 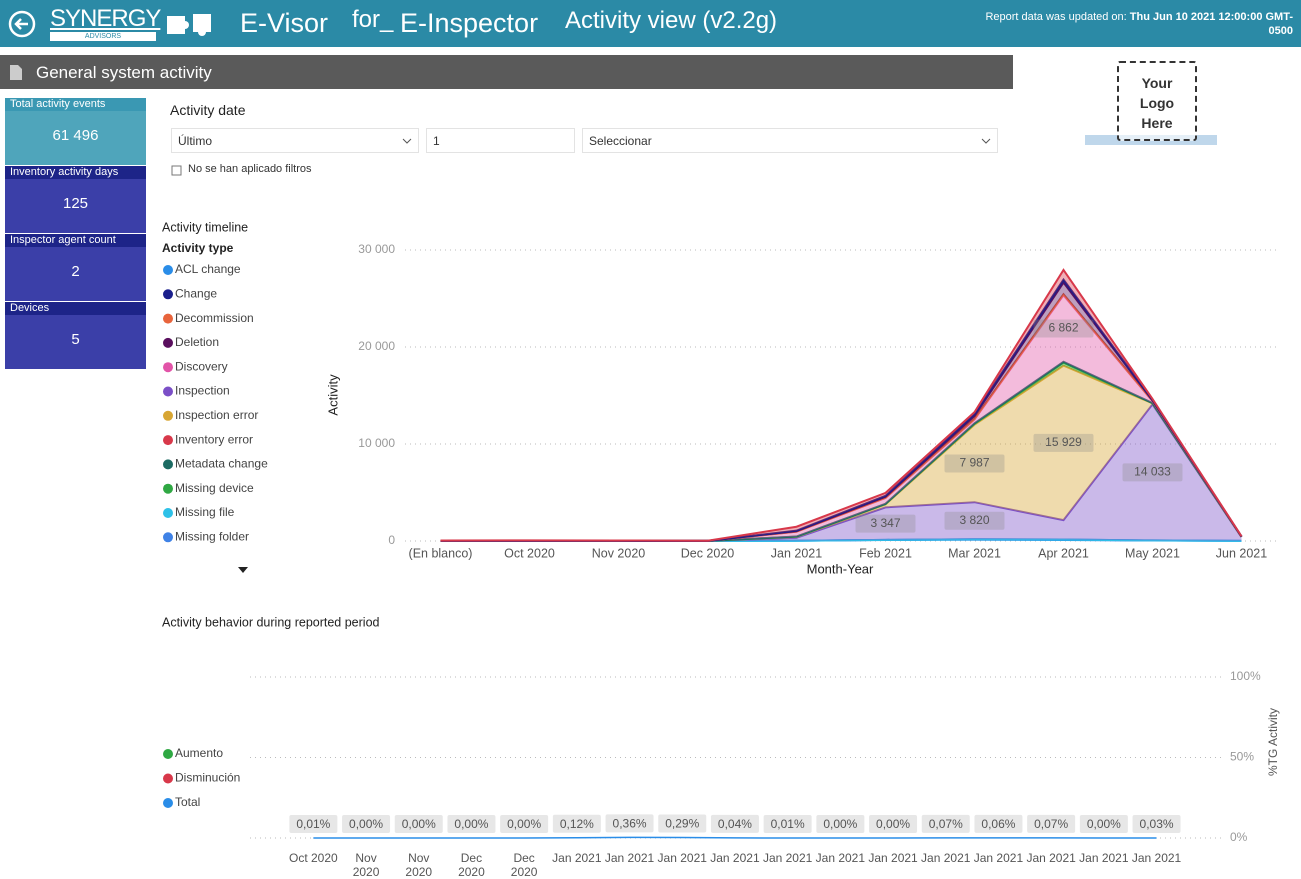 What do you see at coordinates (221, 464) in the screenshot?
I see `legend-label: Metadata change` at bounding box center [221, 464].